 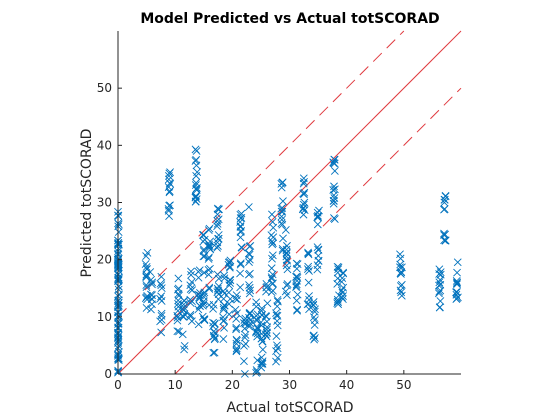 What do you see at coordinates (289, 408) in the screenshot?
I see `x-axis-label: Actual totSCORAD` at bounding box center [289, 408].